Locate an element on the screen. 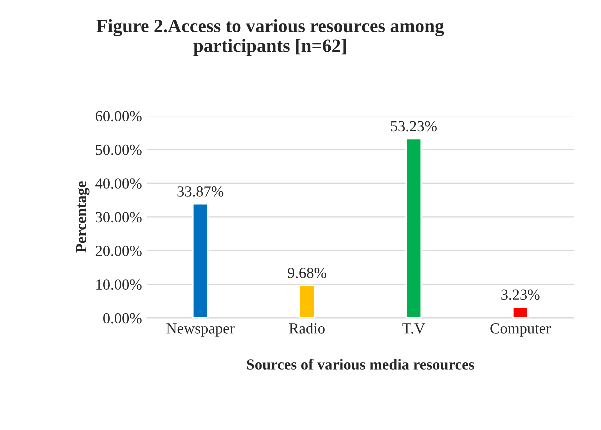  x-tick-label: T.V is located at coordinates (414, 329).